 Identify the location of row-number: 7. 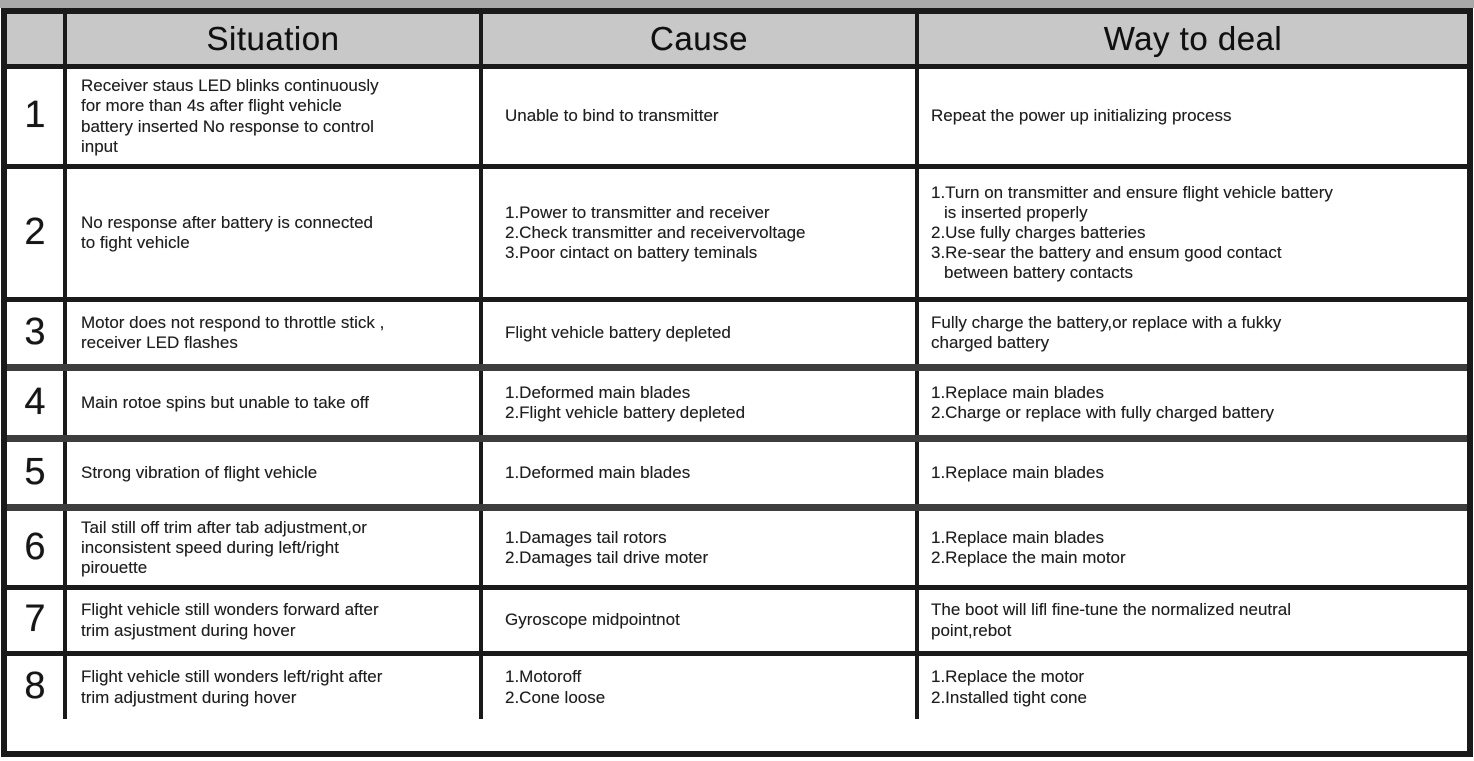
(37, 620).